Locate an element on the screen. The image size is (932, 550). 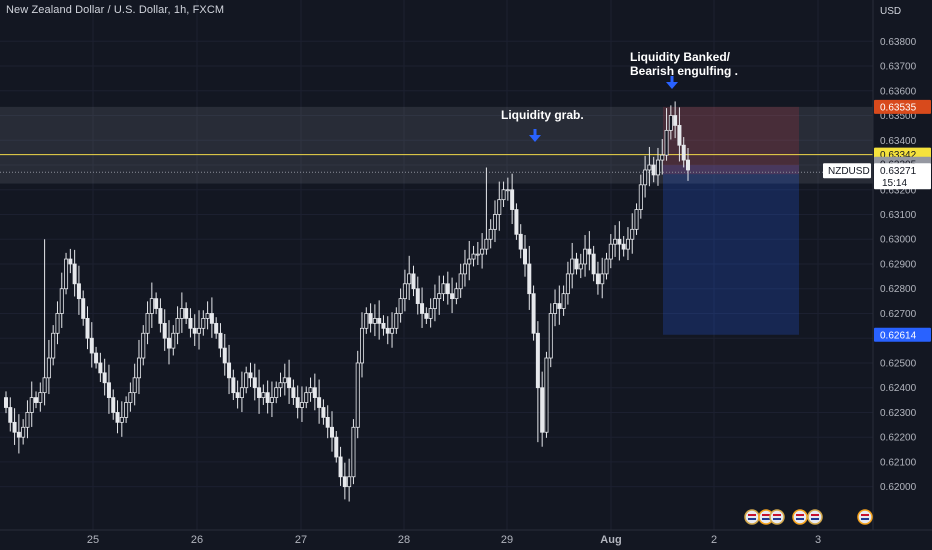
axis-tick-label: 0.62800 is located at coordinates (898, 289).